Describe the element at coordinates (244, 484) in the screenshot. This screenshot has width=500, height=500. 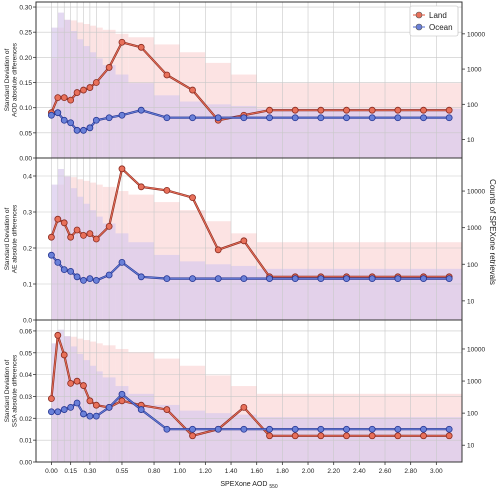
I see `x-axis-label-main: SPEXone AOD` at that location.